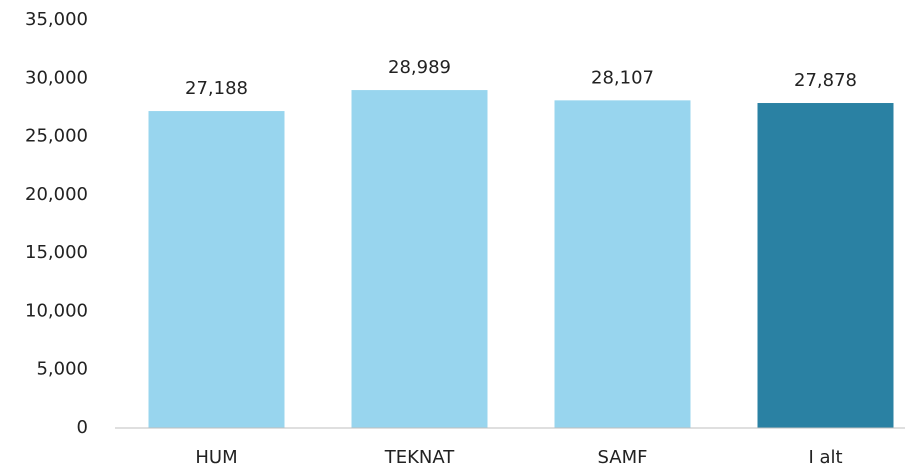 The image size is (907, 467). Describe the element at coordinates (825, 457) in the screenshot. I see `x-tick-label: I alt` at that location.